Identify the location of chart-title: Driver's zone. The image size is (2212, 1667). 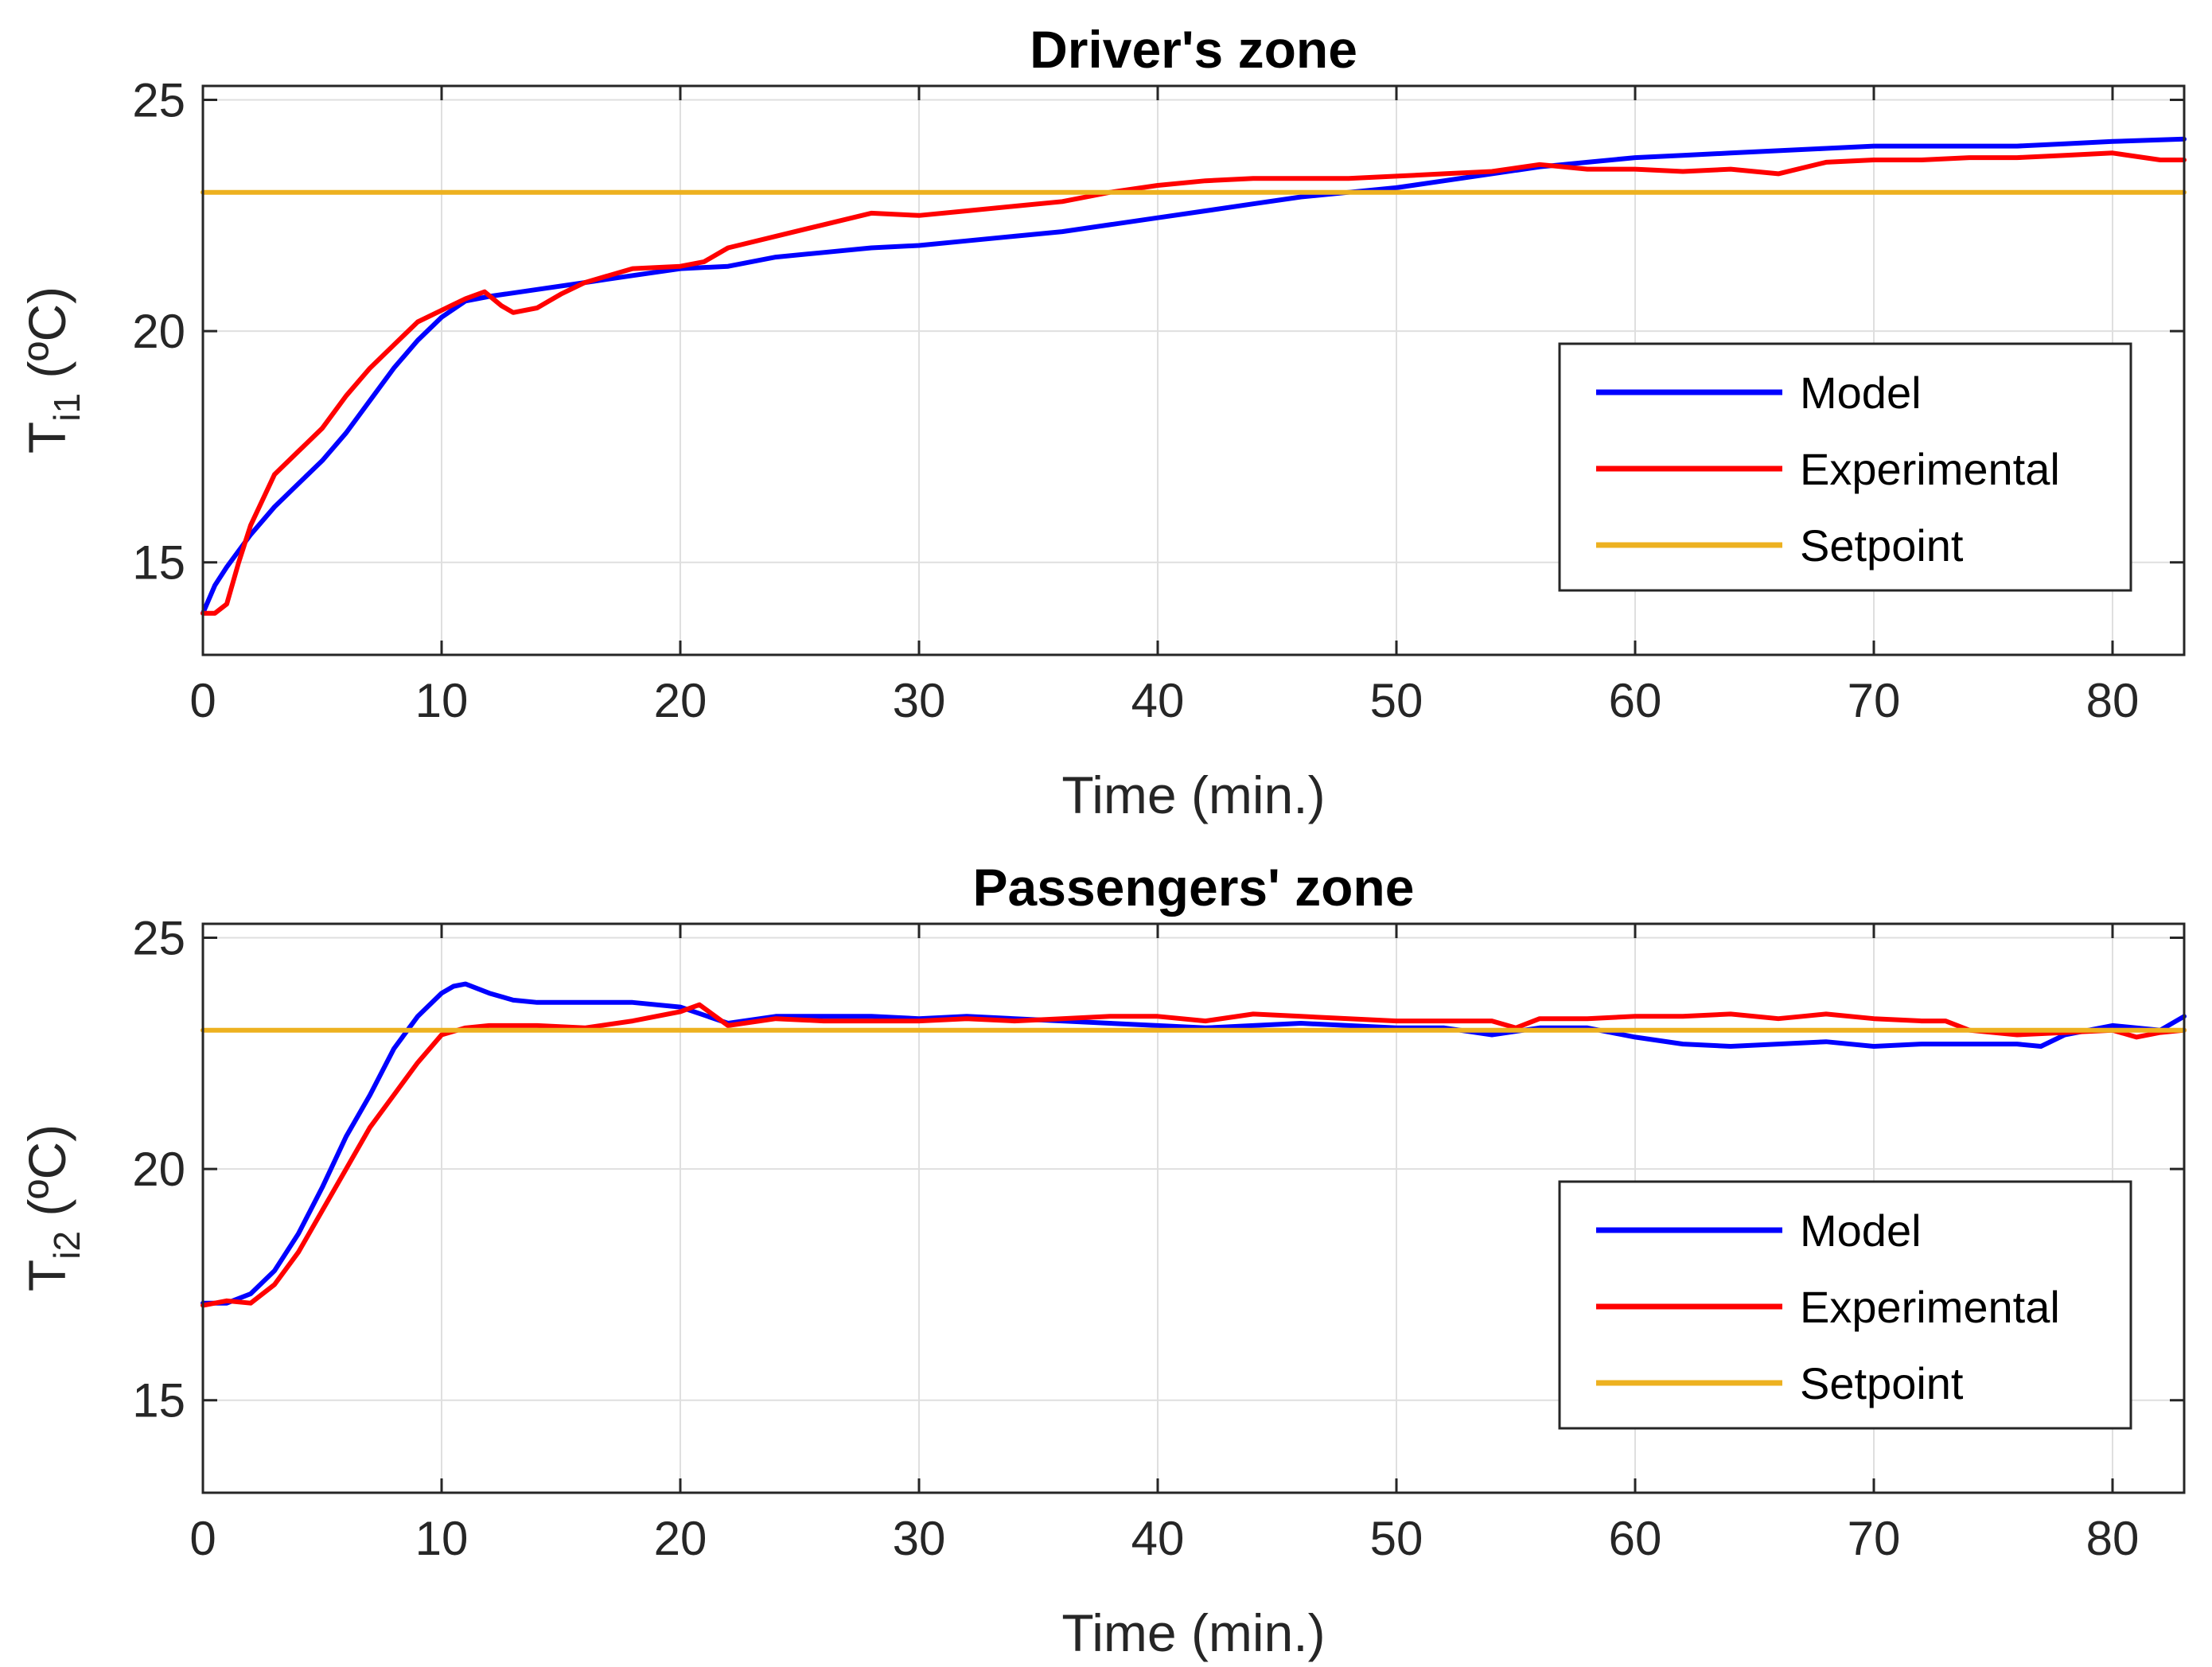
(1193, 50).